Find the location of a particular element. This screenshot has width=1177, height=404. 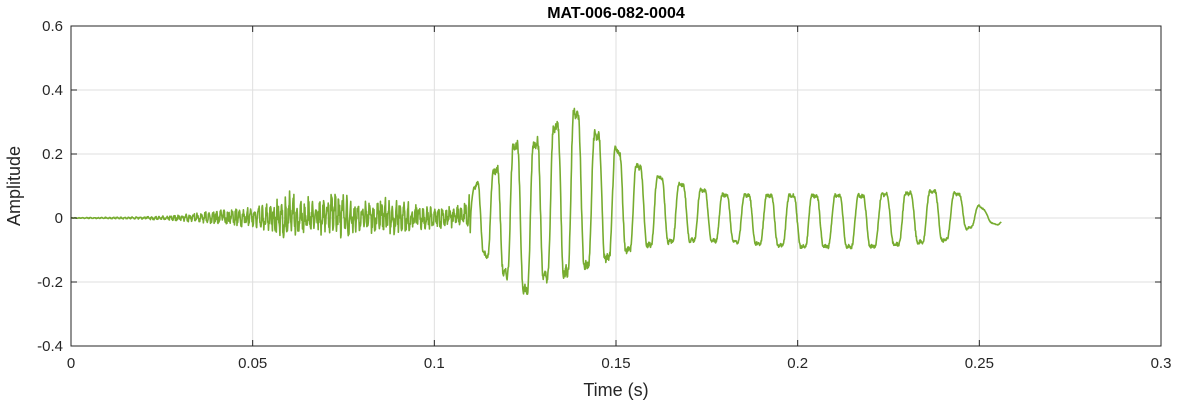

x-tick-label: 0.05 is located at coordinates (252, 363).